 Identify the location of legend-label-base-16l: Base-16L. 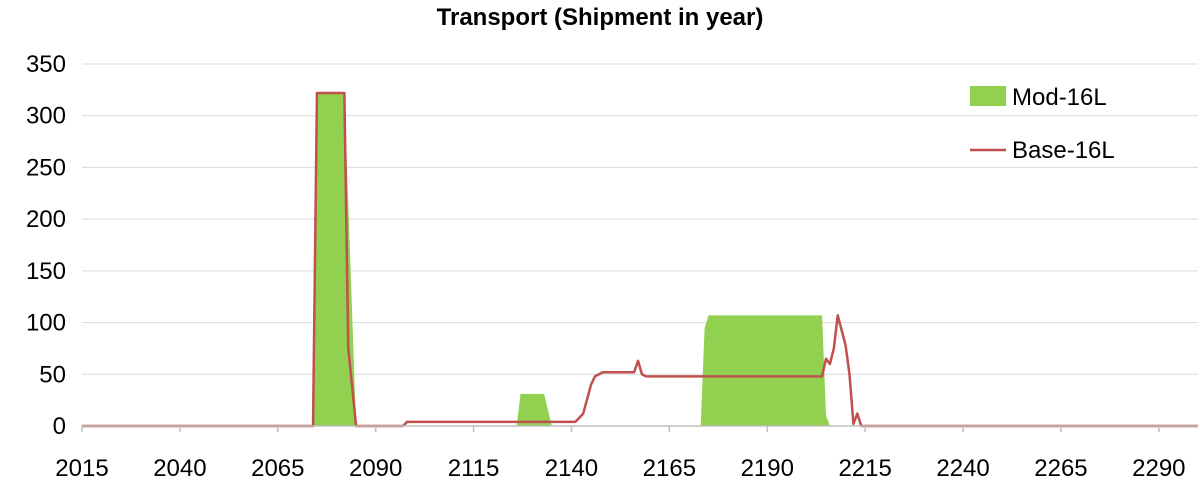
(1063, 150).